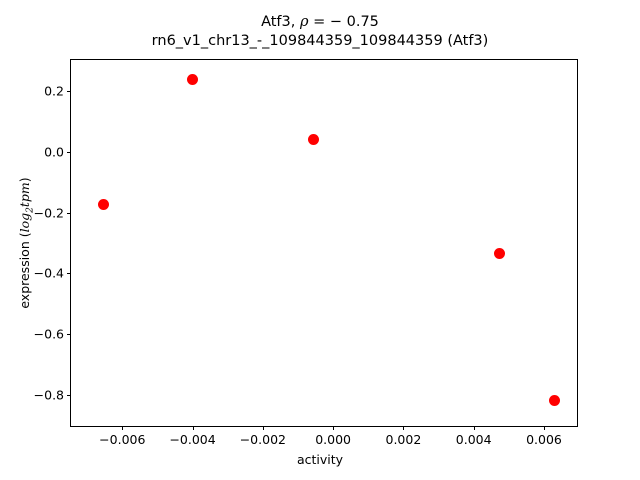 This screenshot has width=640, height=480. What do you see at coordinates (262, 439) in the screenshot?
I see `x-axis-tick-label: −0.002` at bounding box center [262, 439].